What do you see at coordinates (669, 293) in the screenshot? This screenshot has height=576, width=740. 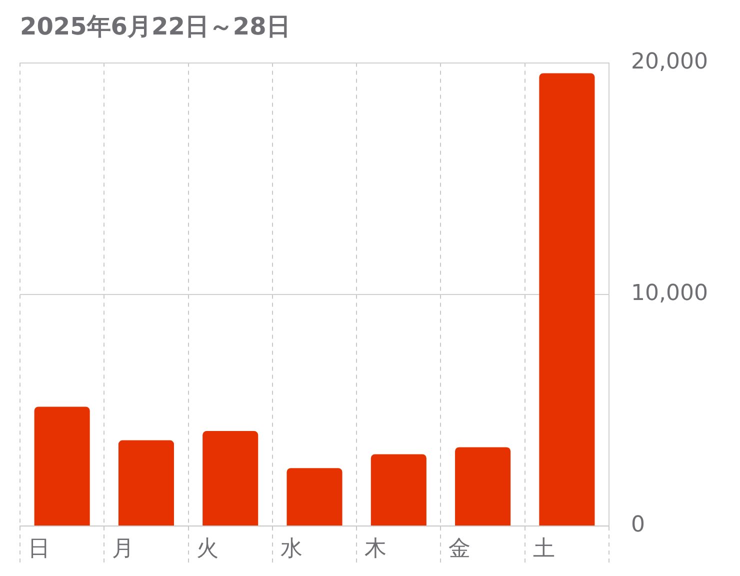 I see `y-tick-label: 10,000` at bounding box center [669, 293].